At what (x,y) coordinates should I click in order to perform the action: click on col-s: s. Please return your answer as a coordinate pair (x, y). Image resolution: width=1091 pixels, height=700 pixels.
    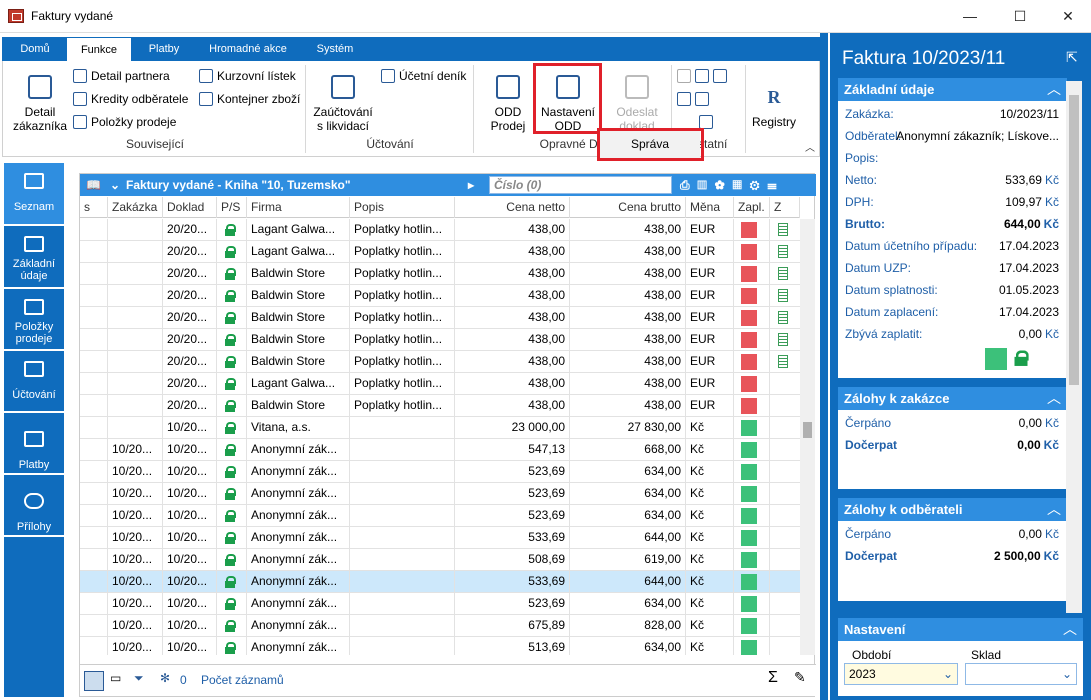
    Looking at the image, I should click on (94, 207).